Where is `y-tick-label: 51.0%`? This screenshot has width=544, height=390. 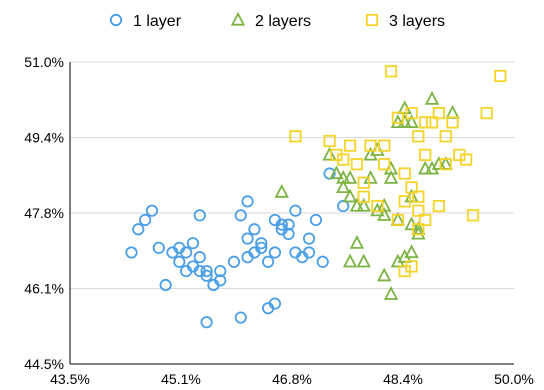 y-tick-label: 51.0% is located at coordinates (44, 62).